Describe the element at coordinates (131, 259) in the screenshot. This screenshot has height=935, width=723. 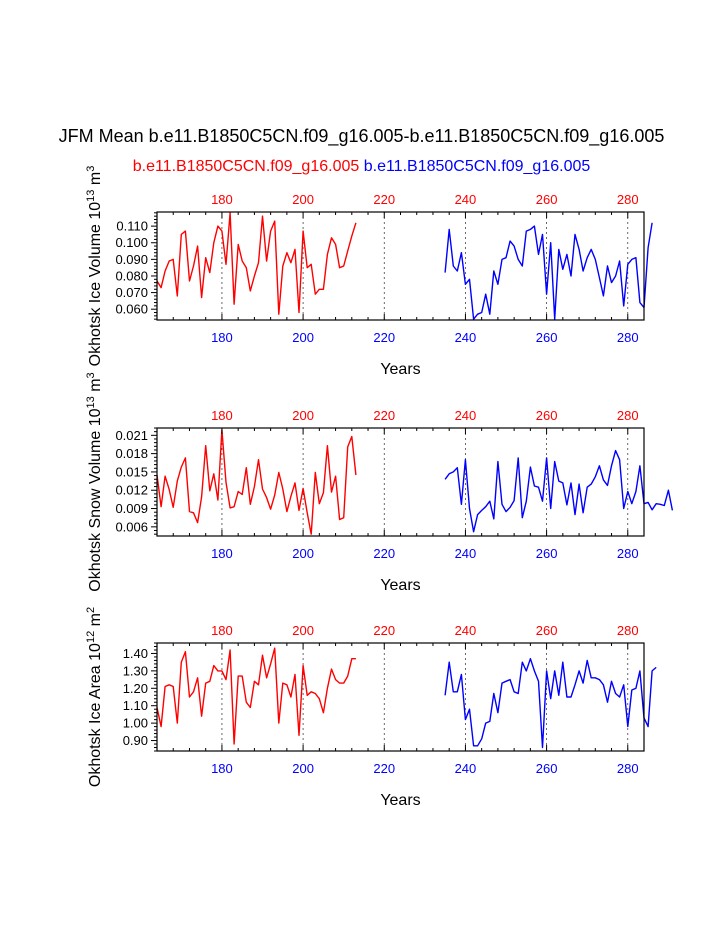
I see `y-tick-label: 0.090` at that location.